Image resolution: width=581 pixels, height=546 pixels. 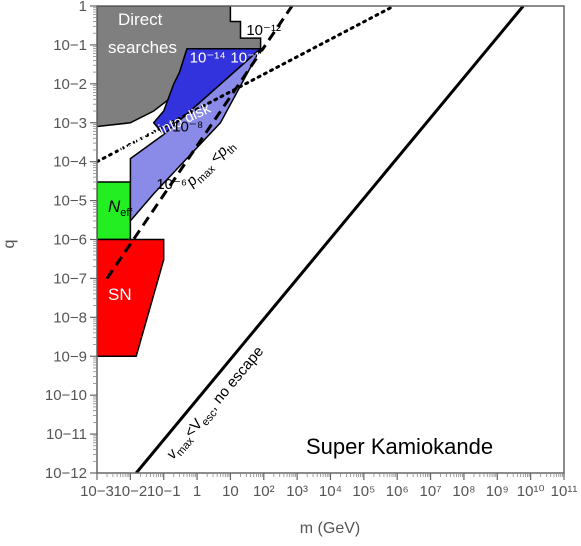 What do you see at coordinates (120, 208) in the screenshot?
I see `neff-label: Neff` at bounding box center [120, 208].